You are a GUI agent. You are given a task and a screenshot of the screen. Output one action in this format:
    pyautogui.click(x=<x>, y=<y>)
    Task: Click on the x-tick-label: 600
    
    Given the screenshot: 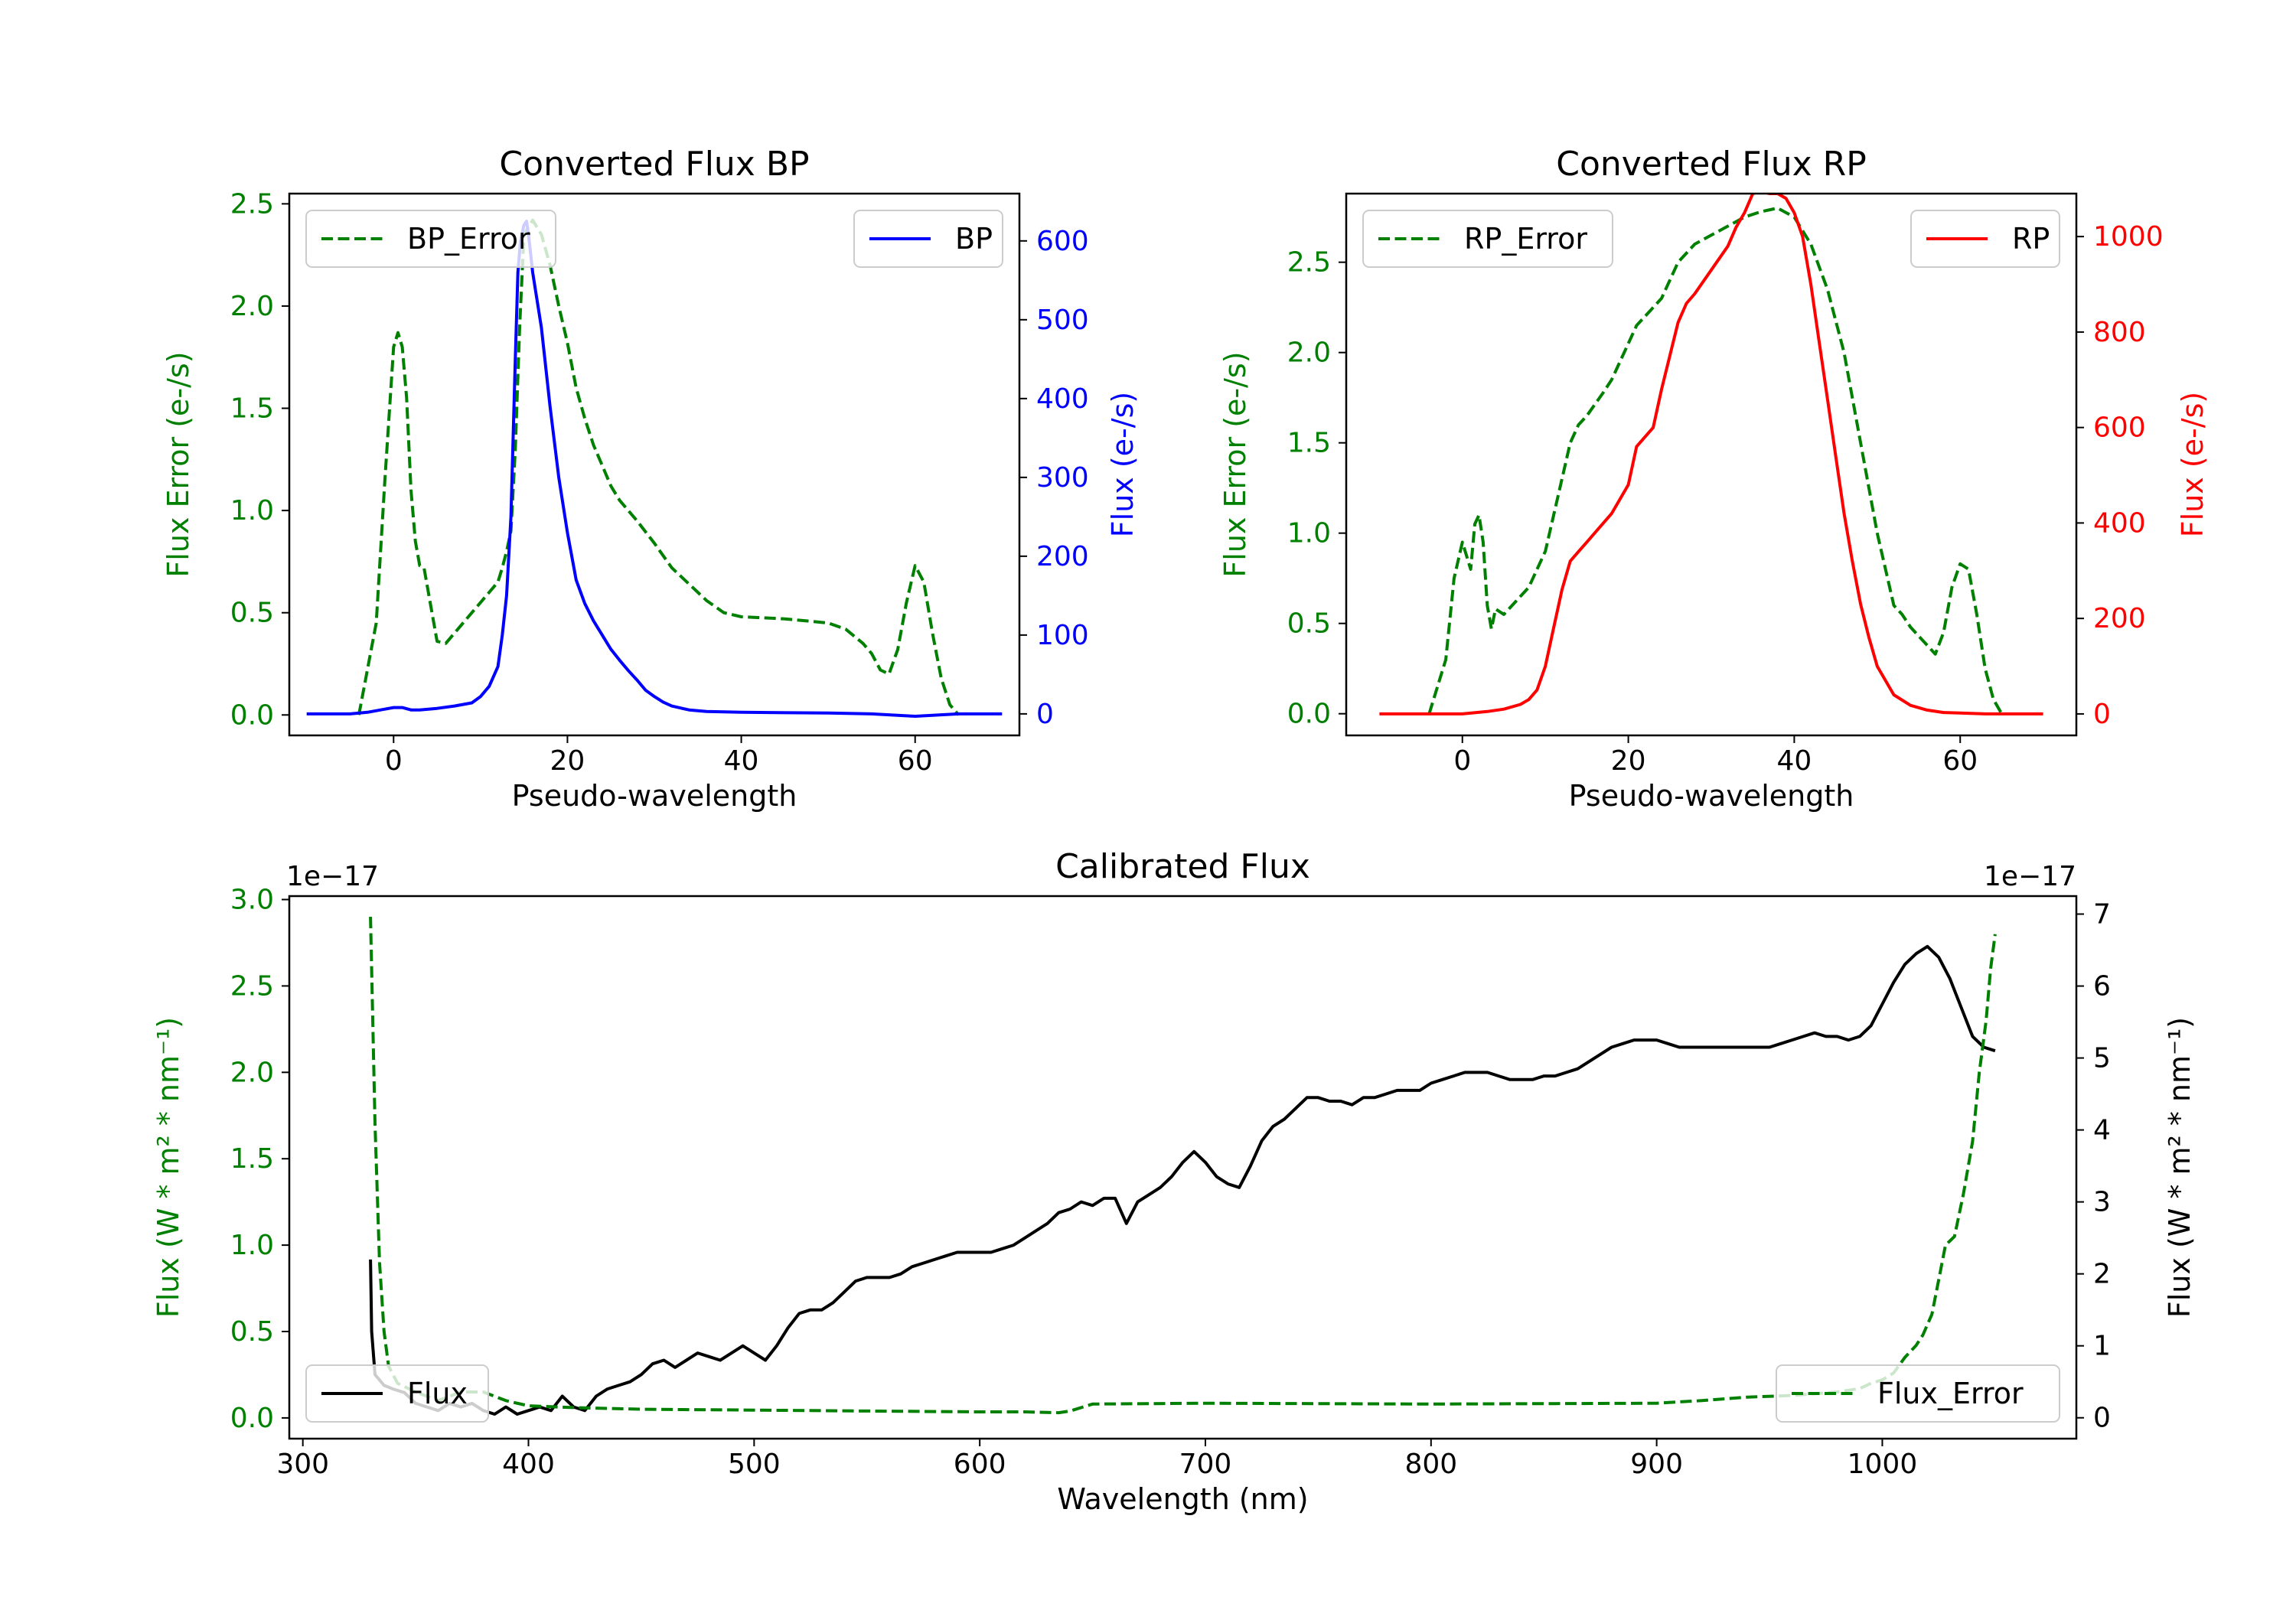 What is the action you would take?
    pyautogui.click(x=980, y=1464)
    